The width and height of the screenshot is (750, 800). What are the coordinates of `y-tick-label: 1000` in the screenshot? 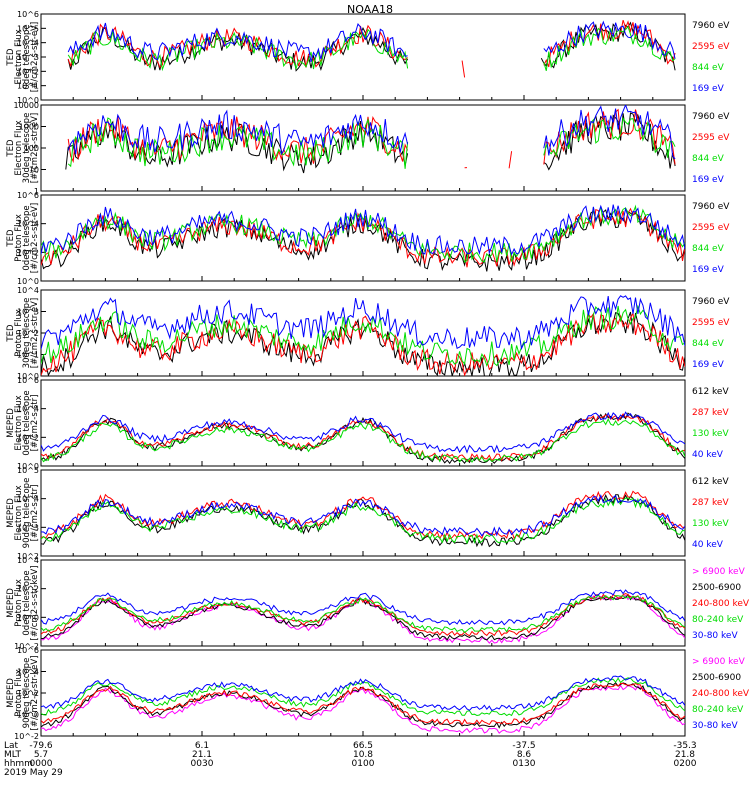 It's located at (29, 127).